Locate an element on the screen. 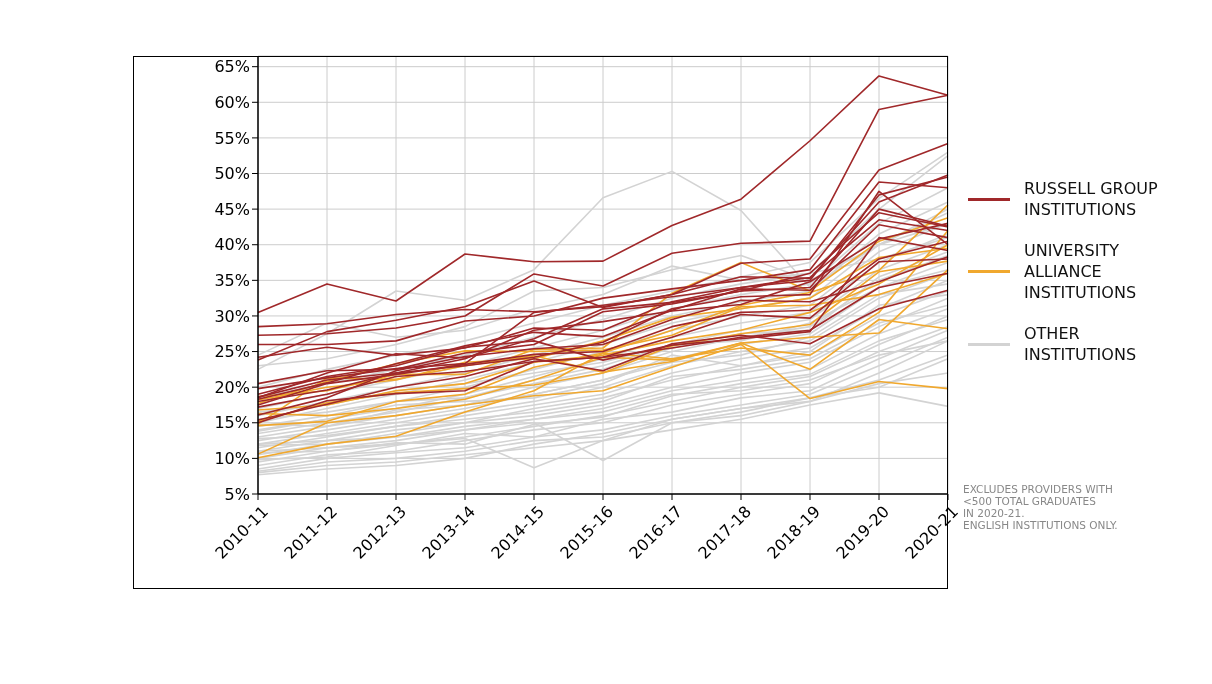 The image size is (1212, 684). y-tick-label: 35% is located at coordinates (232, 281).